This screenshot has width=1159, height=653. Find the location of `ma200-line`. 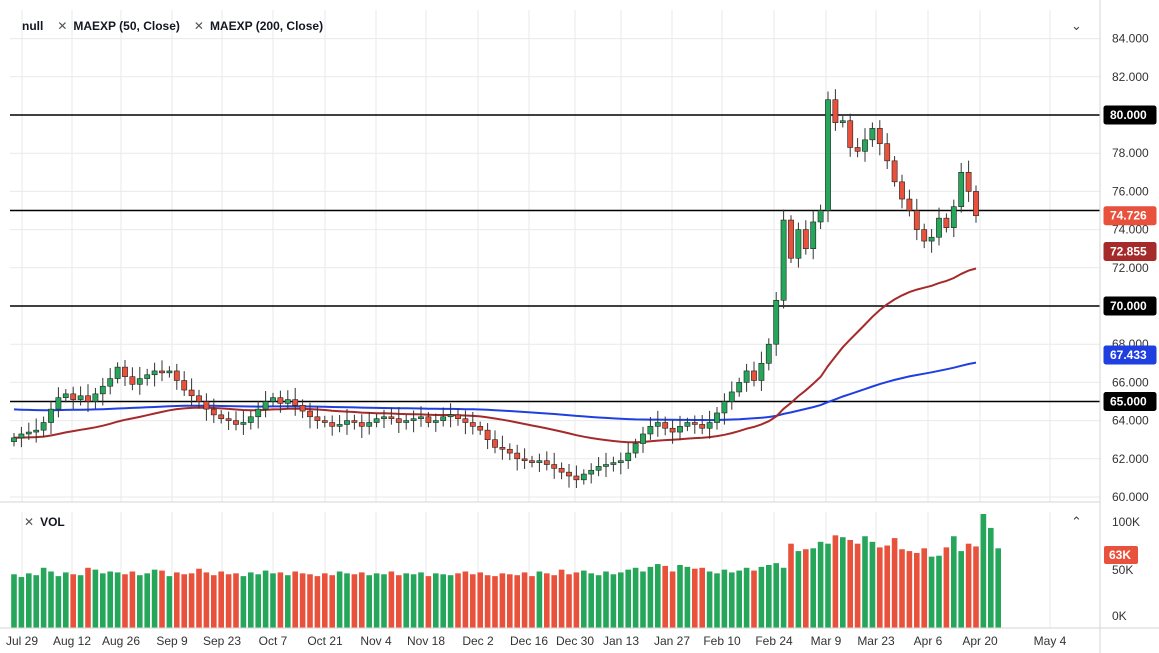

ma200-line is located at coordinates (495, 391).